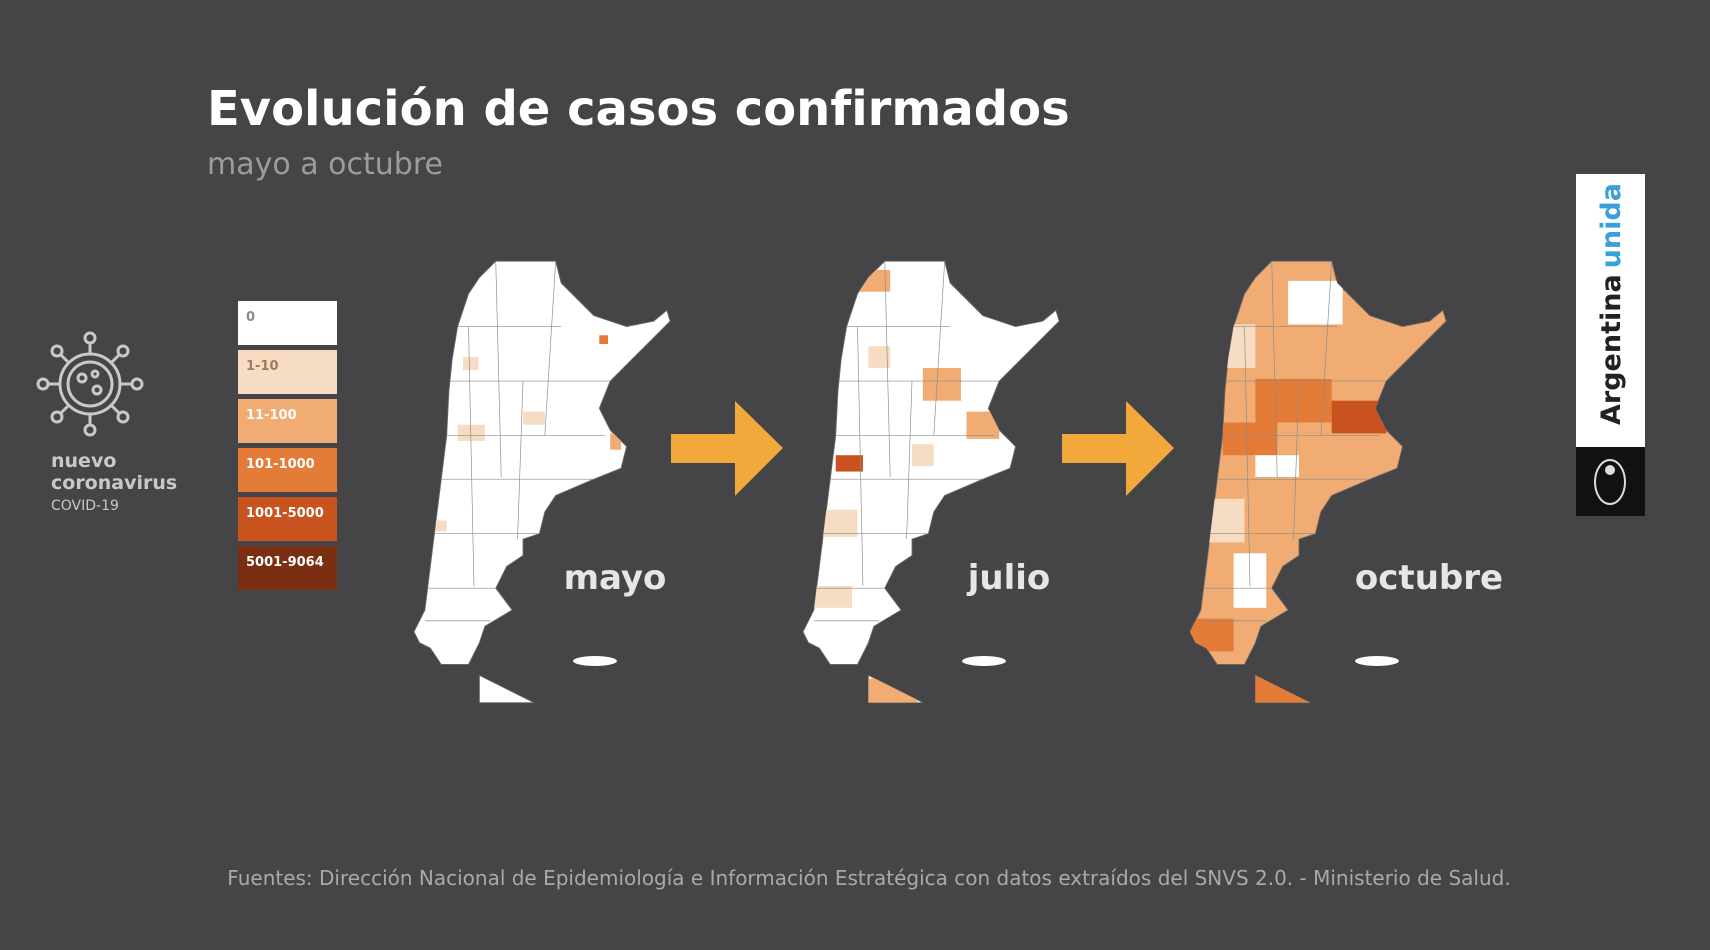 The width and height of the screenshot is (1710, 950). I want to click on badge-word: unida, so click(1611, 225).